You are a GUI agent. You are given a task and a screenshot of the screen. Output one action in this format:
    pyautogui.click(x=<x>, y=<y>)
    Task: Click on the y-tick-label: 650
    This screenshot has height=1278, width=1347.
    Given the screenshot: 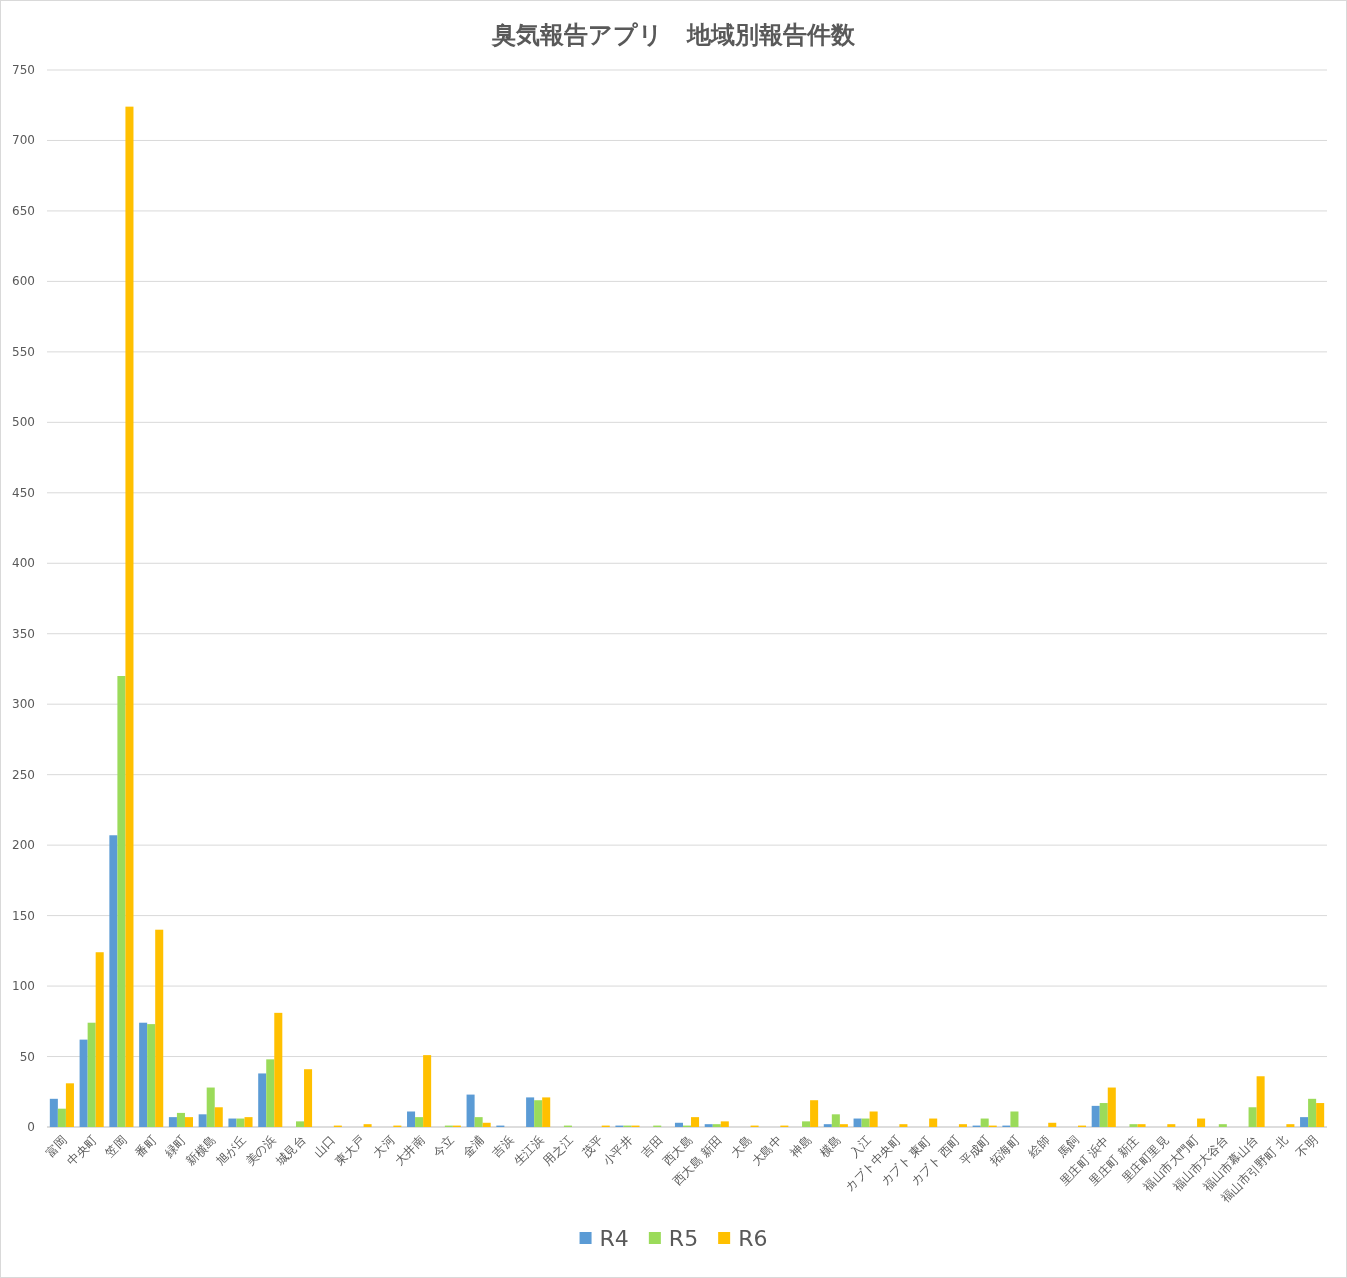 What is the action you would take?
    pyautogui.click(x=23, y=210)
    